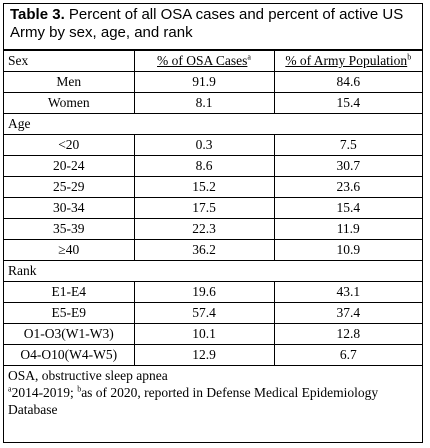  I want to click on row-label: O1-O3(W1-W3), so click(69, 334).